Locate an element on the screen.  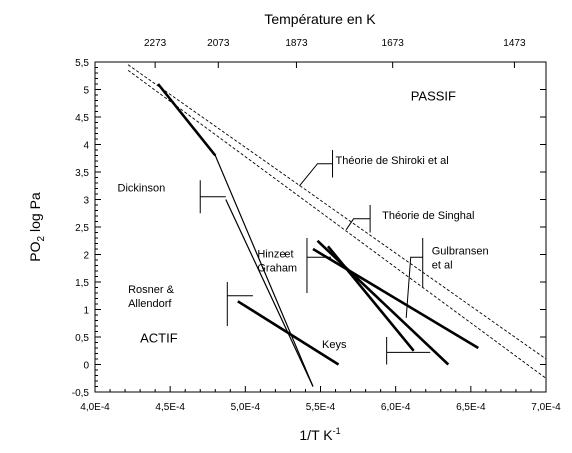
x-tick-label: 6,0E-4 is located at coordinates (396, 407).